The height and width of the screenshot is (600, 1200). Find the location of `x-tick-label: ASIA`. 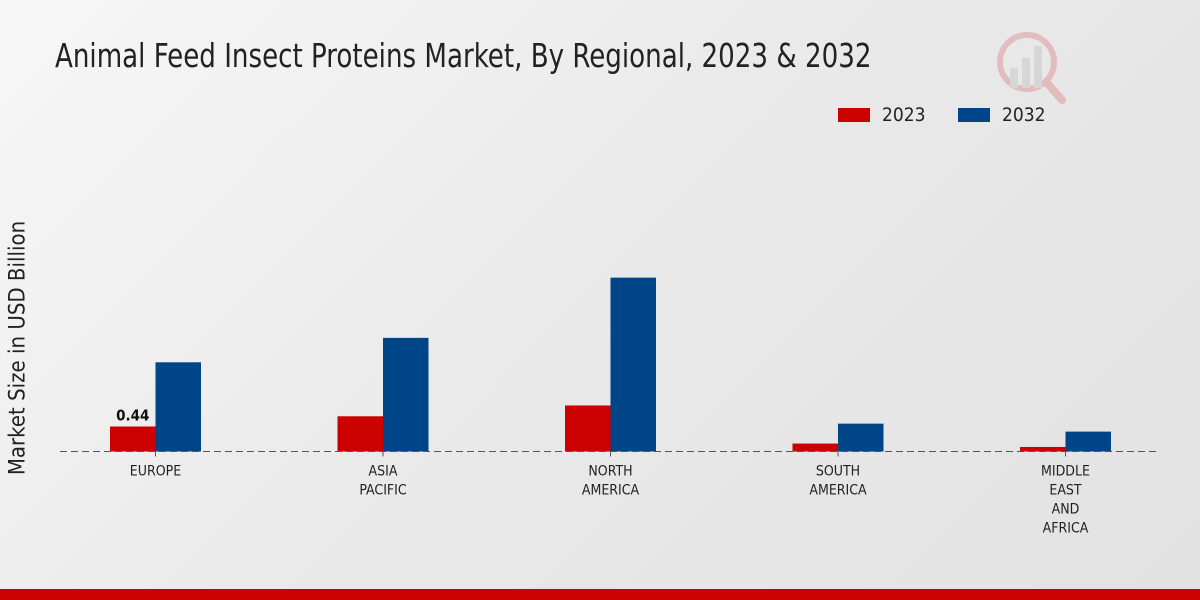

x-tick-label: ASIA is located at coordinates (383, 472).